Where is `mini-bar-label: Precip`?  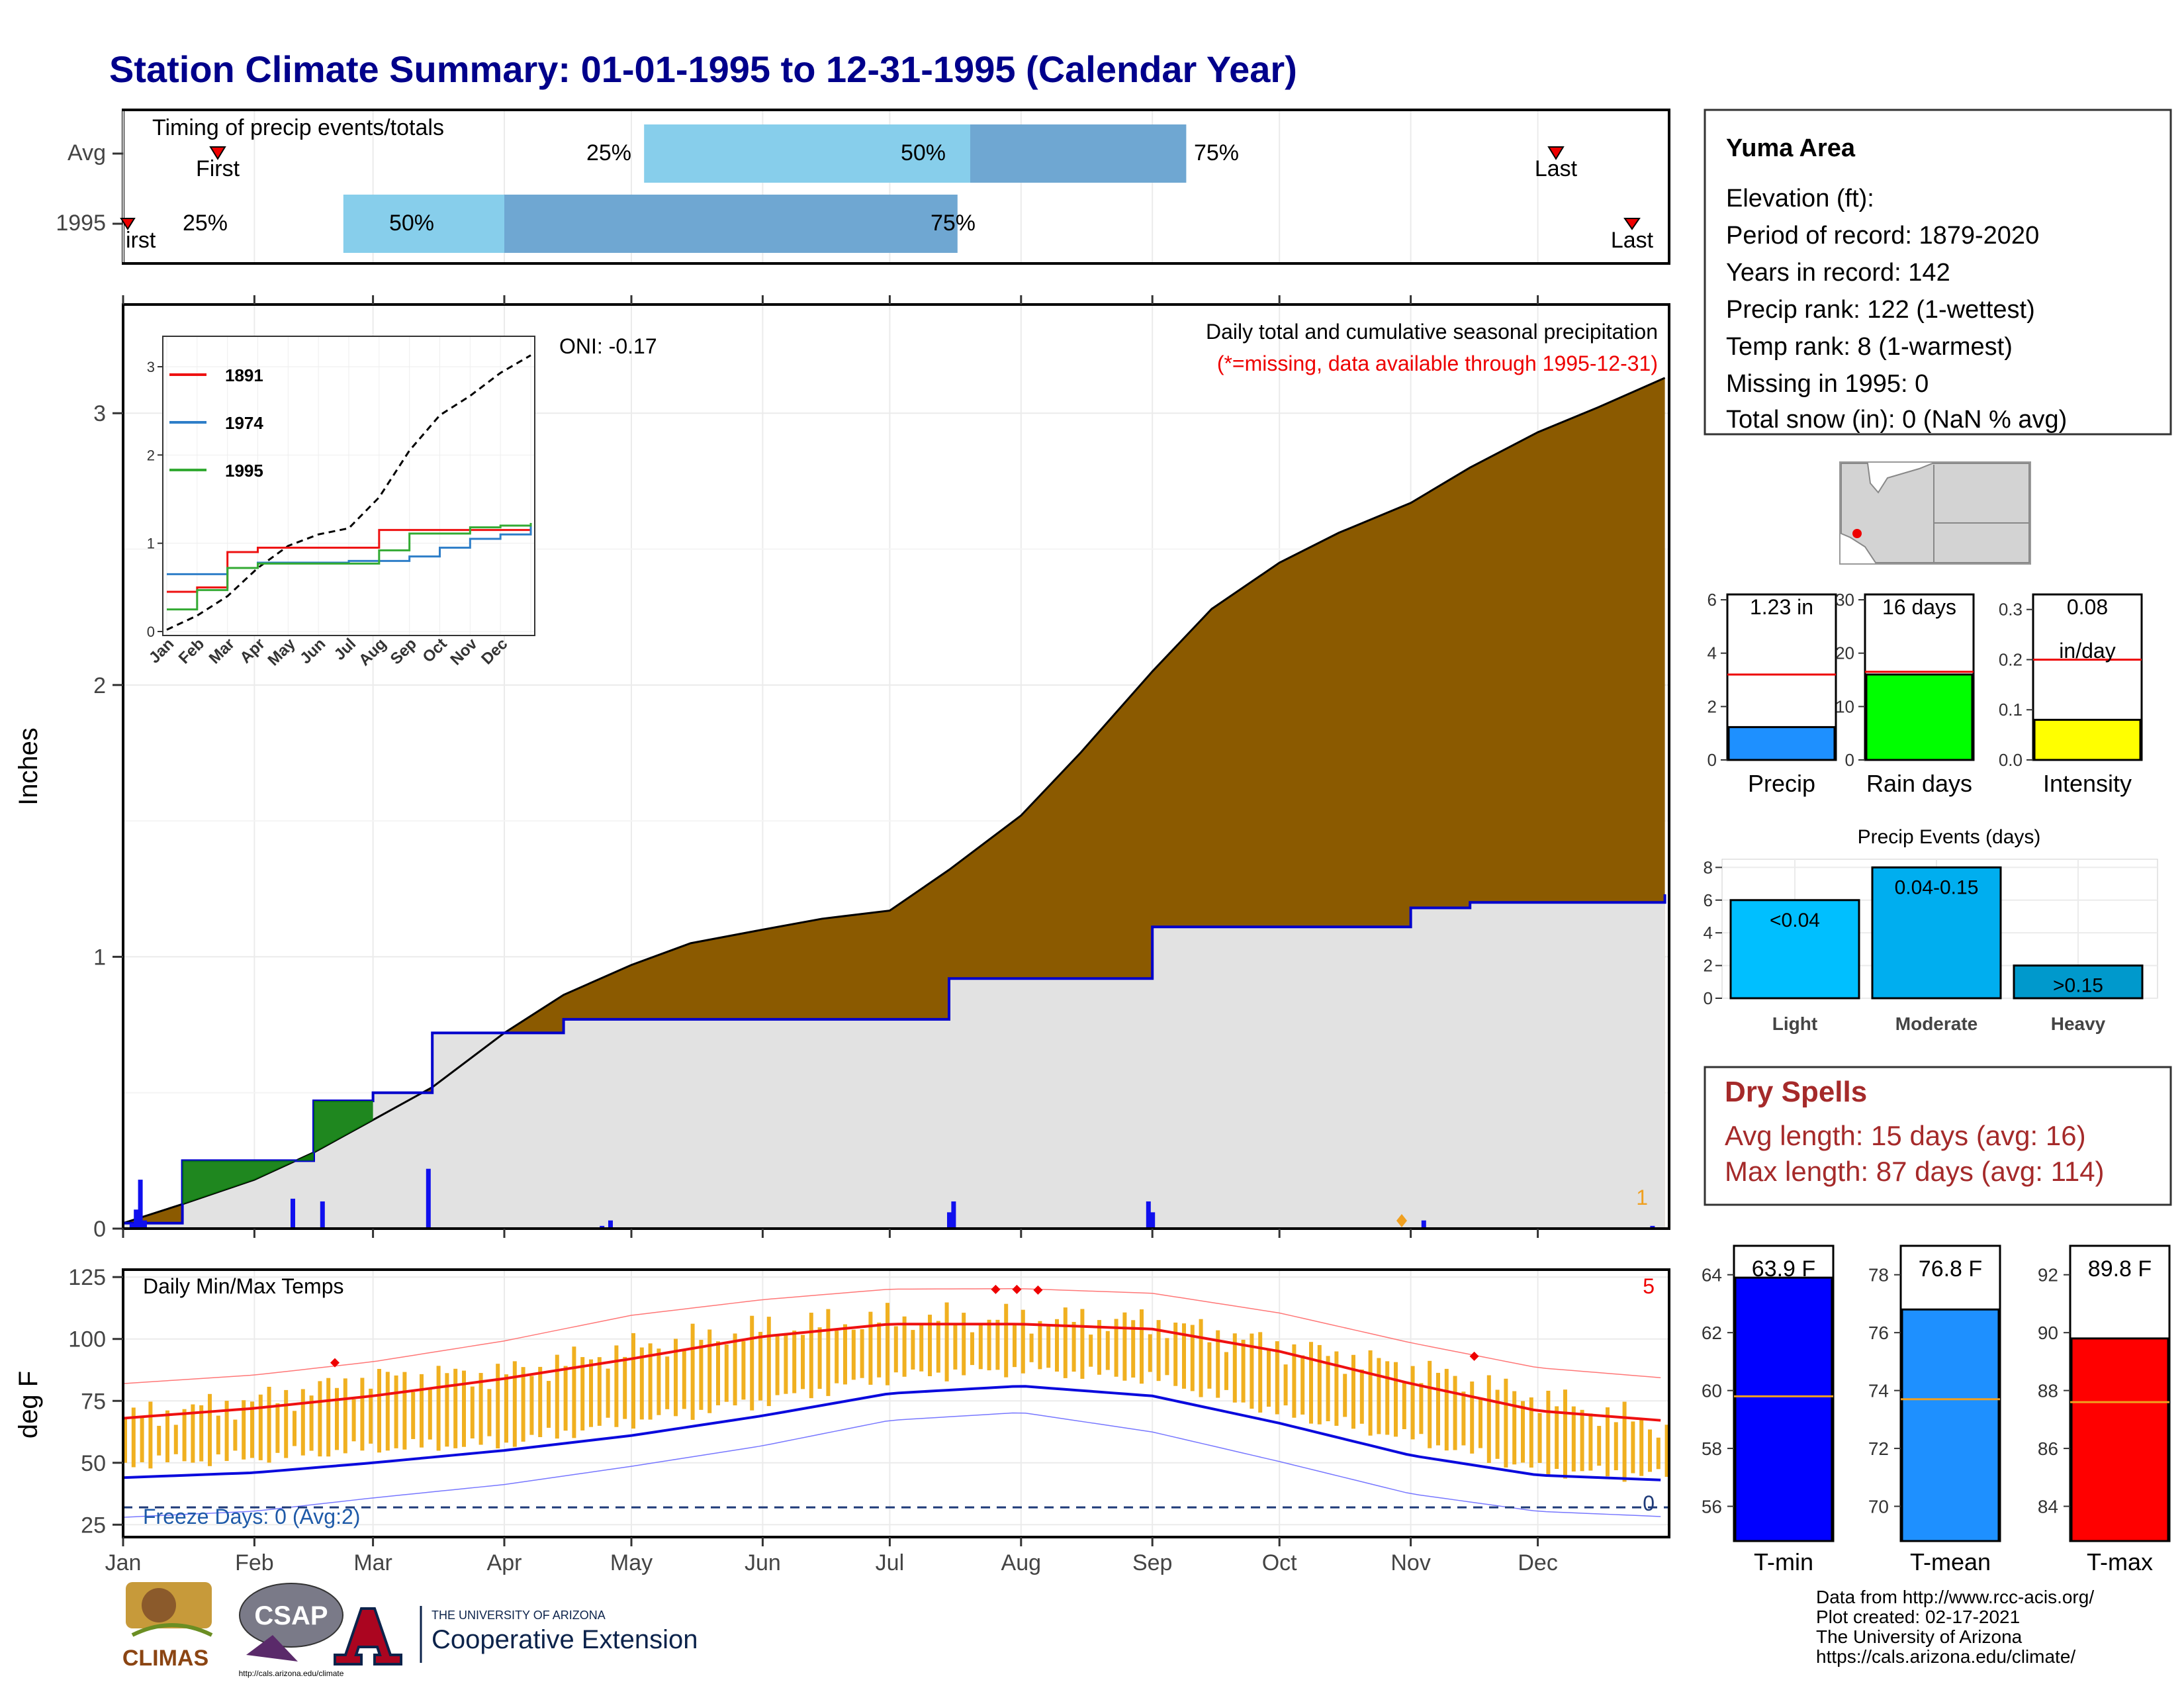
mini-bar-label: Precip is located at coordinates (1781, 783).